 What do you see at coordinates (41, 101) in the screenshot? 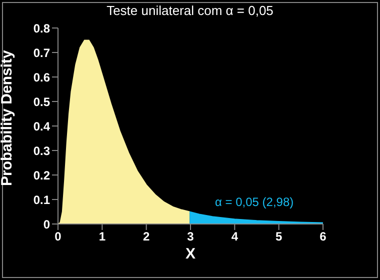
I see `y-tick-label: 0.5` at bounding box center [41, 101].